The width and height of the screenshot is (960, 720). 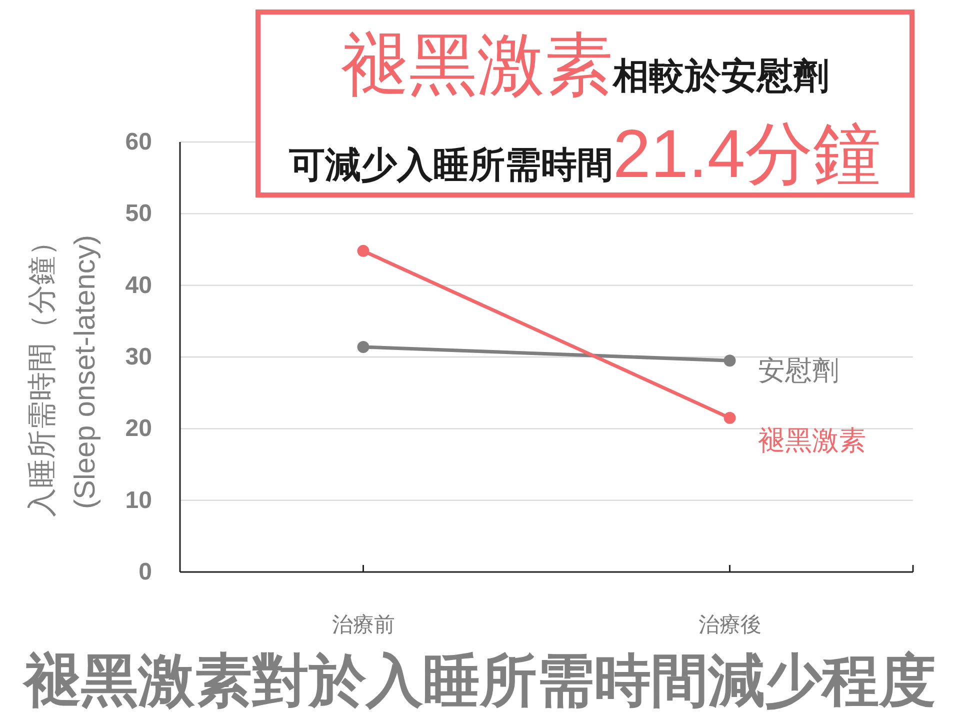 I want to click on text: 褪黑激素, so click(x=477, y=65).